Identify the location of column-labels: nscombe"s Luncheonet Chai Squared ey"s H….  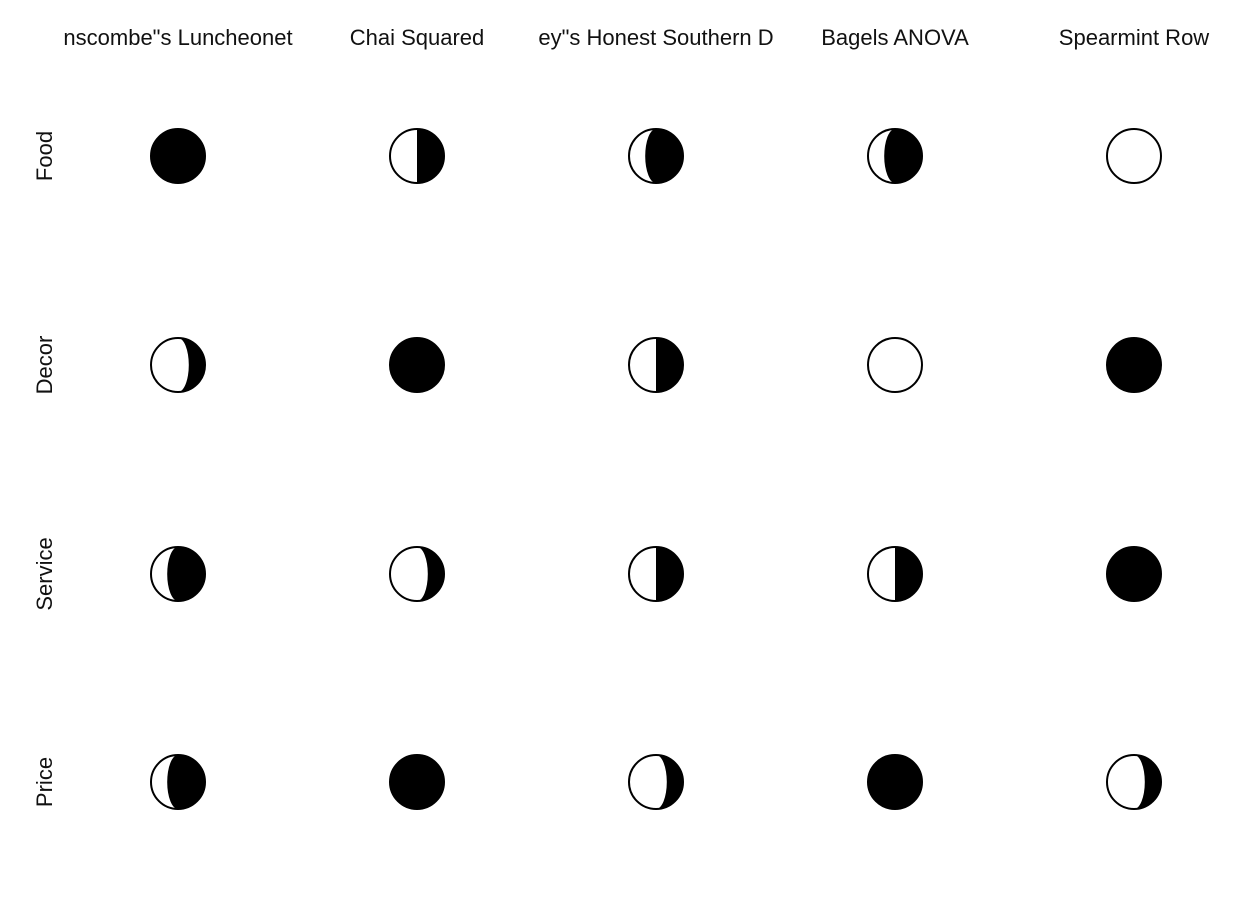
(636, 37).